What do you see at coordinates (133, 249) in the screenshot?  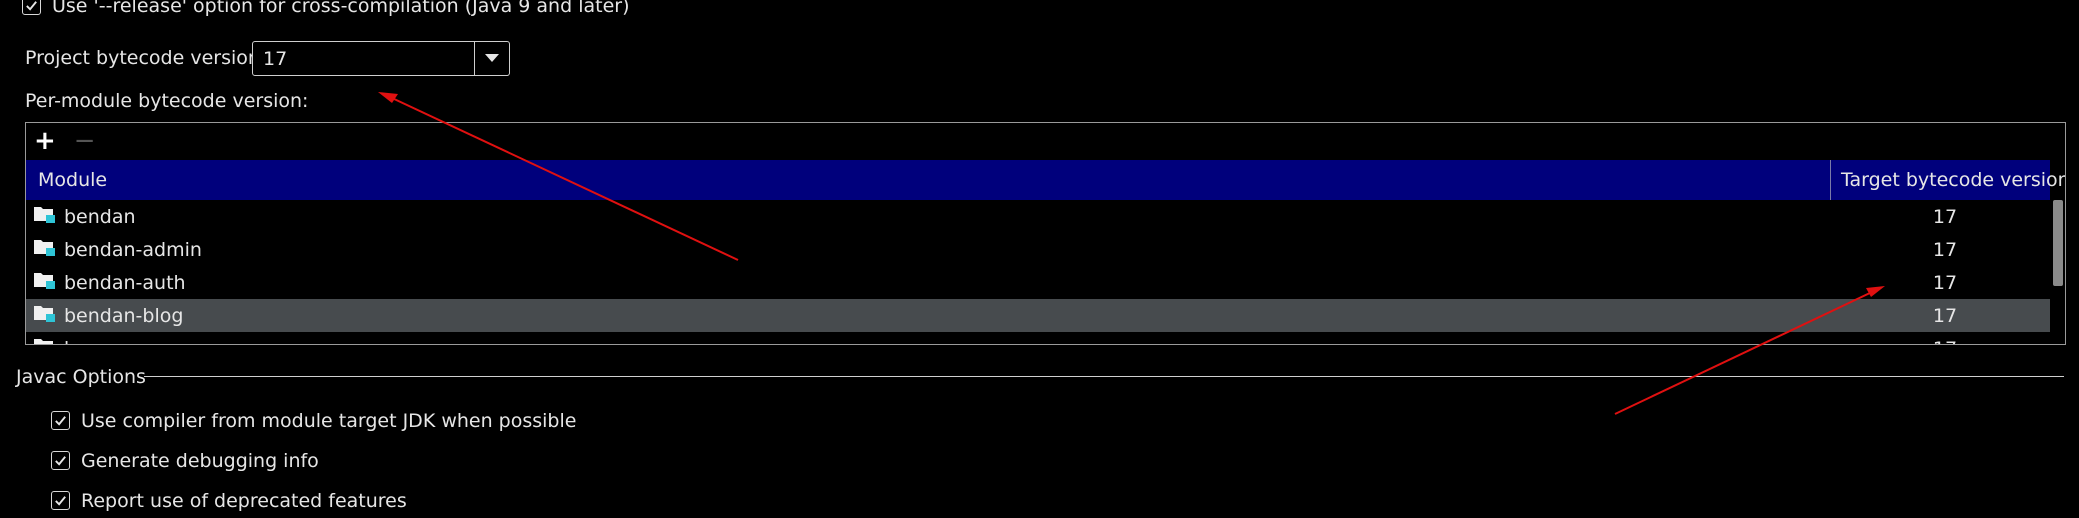 I see `module-name: bendan-admin` at bounding box center [133, 249].